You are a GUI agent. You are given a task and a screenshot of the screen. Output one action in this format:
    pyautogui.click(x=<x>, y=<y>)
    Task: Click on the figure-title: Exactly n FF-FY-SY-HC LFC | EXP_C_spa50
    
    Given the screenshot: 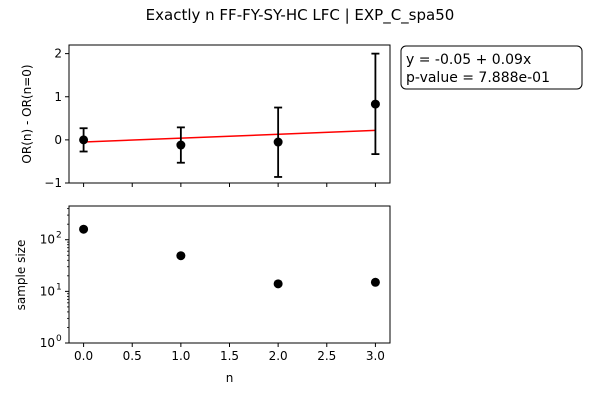 What is the action you would take?
    pyautogui.click(x=300, y=15)
    